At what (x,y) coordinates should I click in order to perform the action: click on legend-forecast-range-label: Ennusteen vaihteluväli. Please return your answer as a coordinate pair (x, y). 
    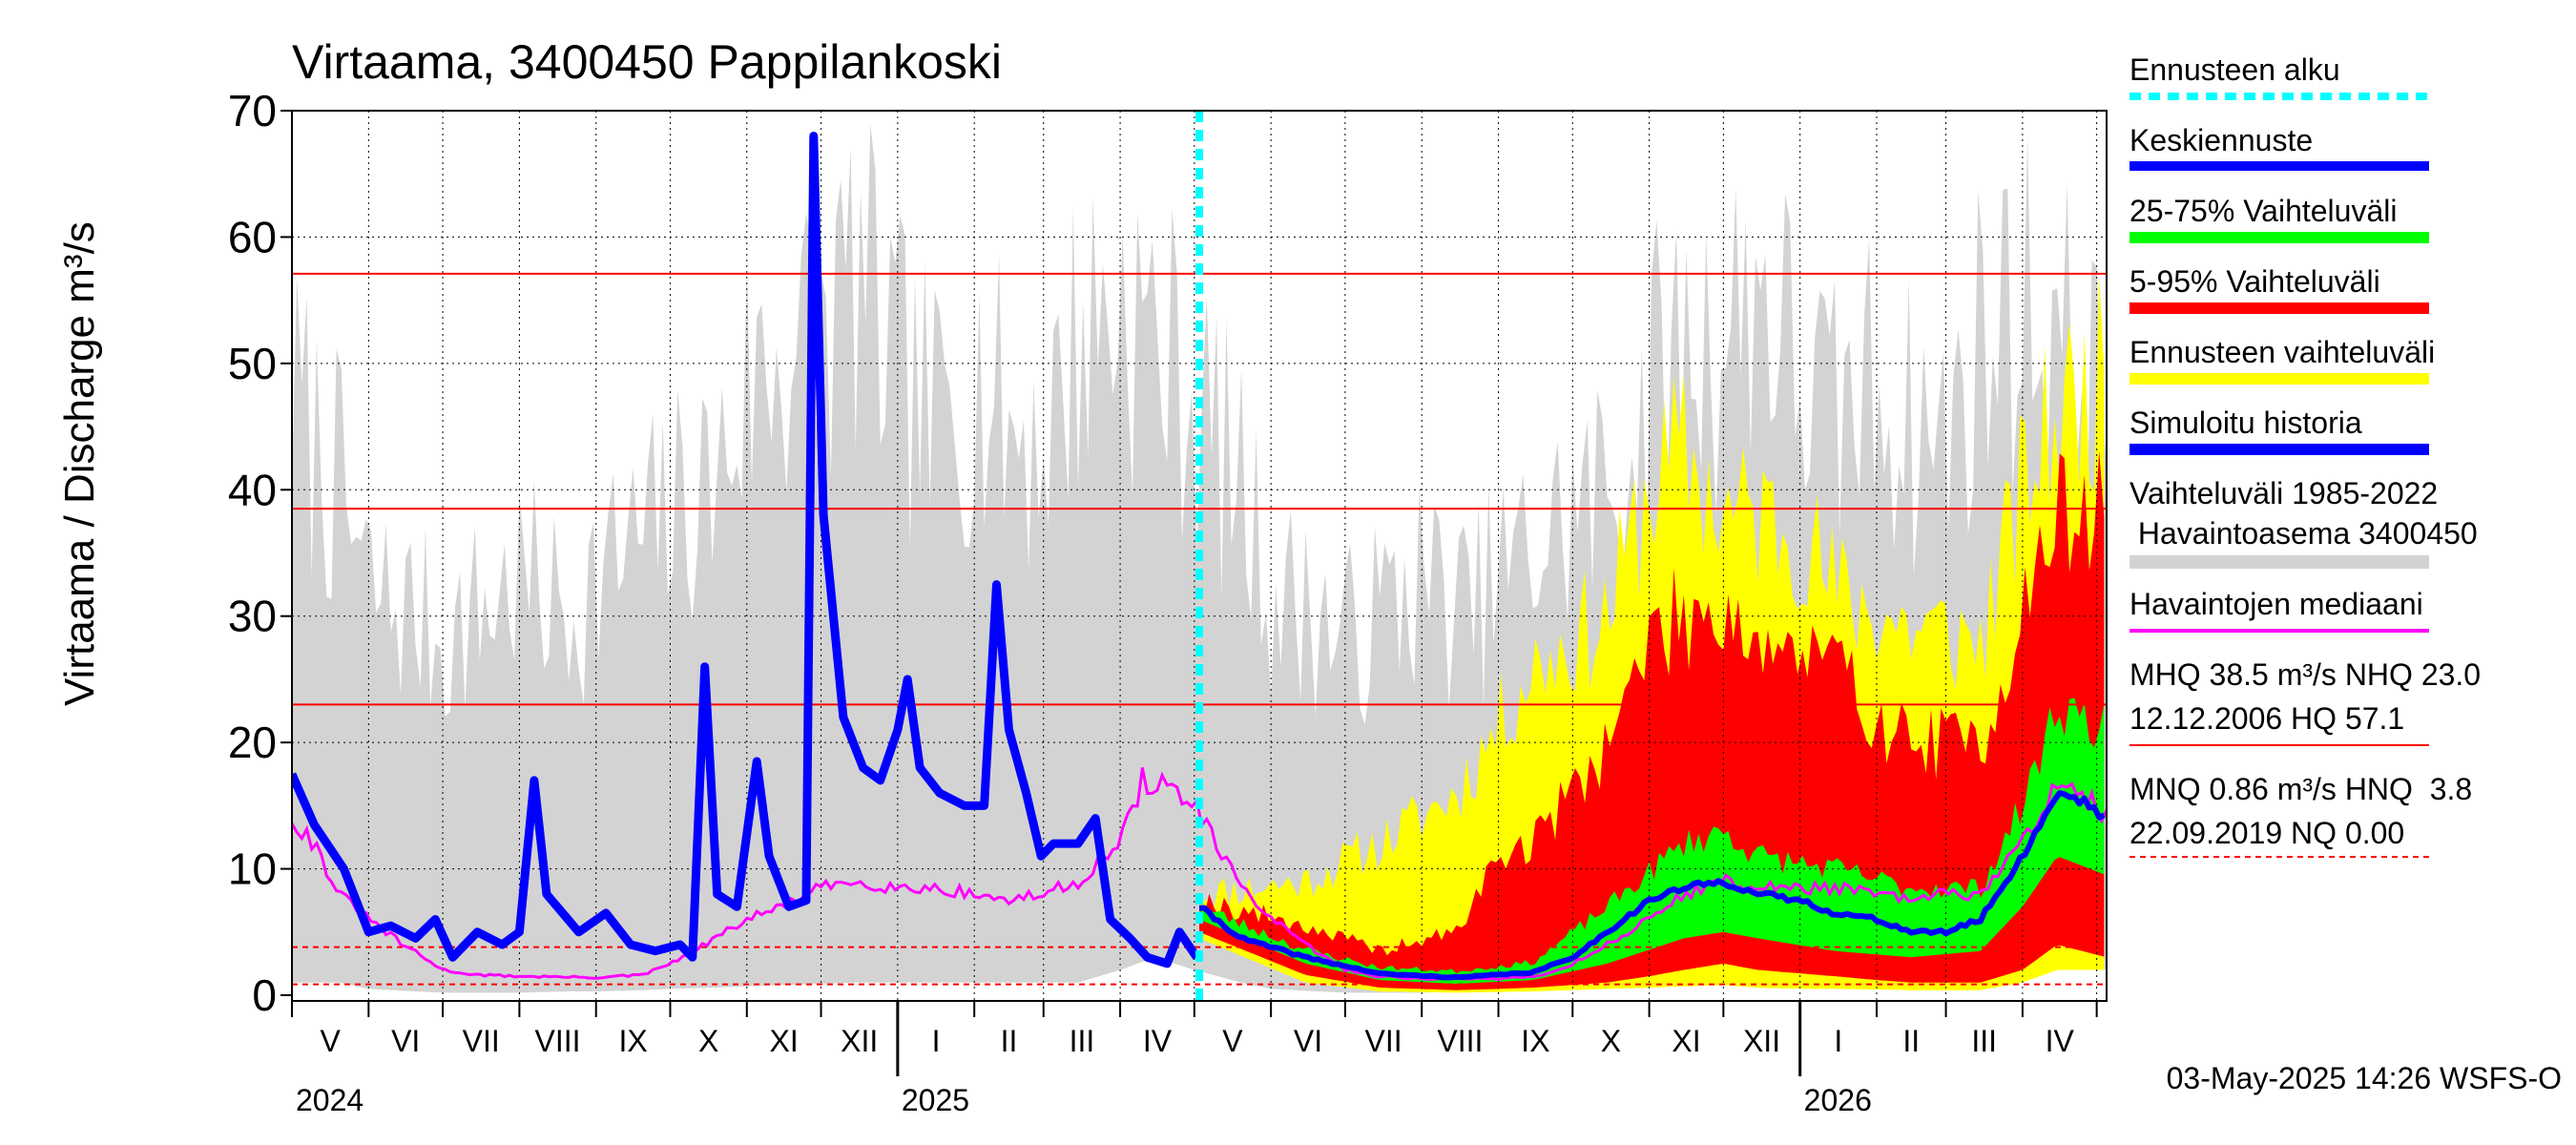
    Looking at the image, I should click on (2282, 352).